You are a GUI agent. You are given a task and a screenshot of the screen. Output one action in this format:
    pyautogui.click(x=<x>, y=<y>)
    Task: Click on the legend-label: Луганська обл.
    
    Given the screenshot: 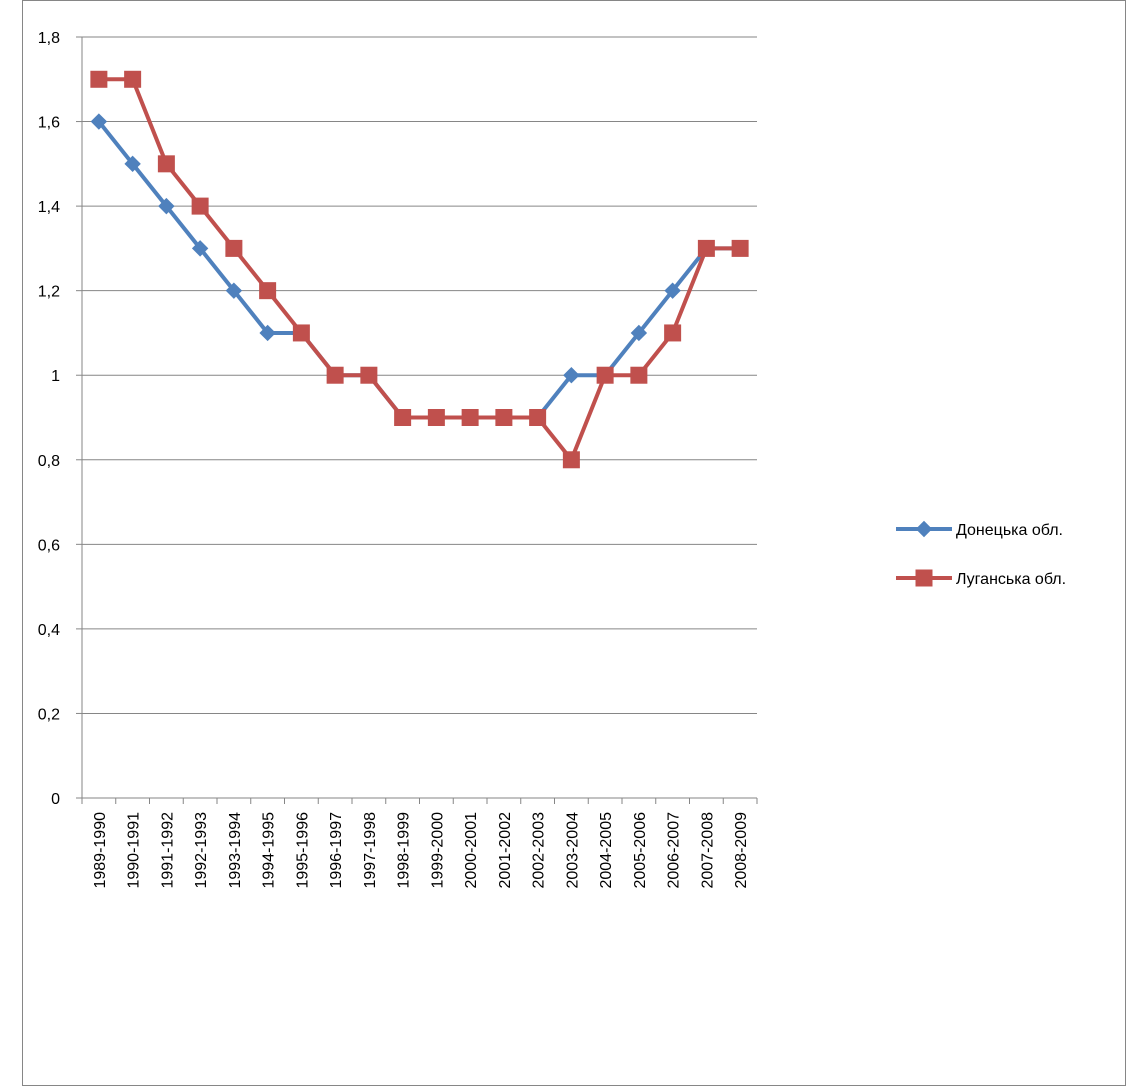 What is the action you would take?
    pyautogui.click(x=1011, y=579)
    